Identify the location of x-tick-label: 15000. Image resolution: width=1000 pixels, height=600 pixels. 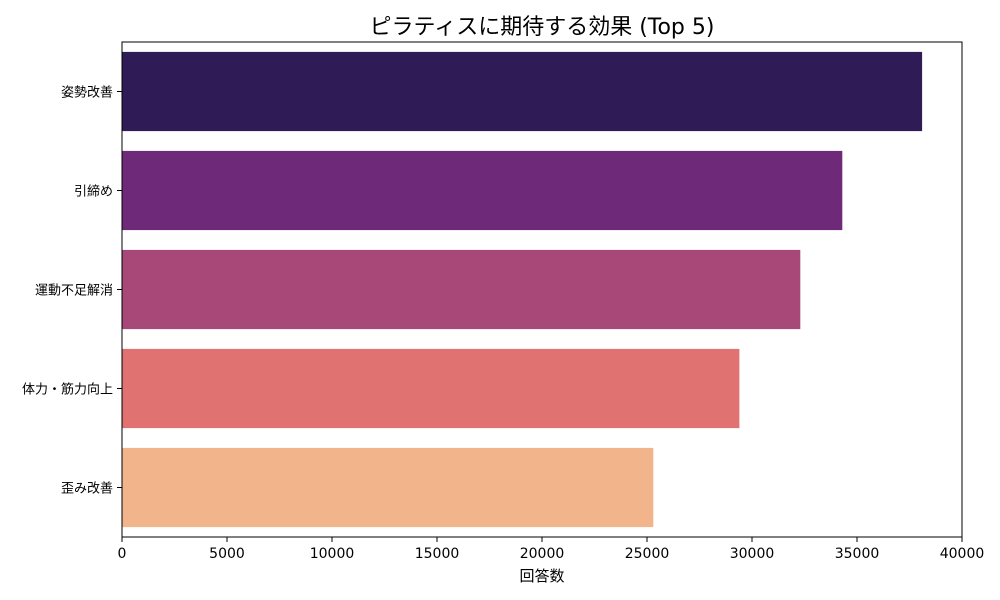
(437, 554).